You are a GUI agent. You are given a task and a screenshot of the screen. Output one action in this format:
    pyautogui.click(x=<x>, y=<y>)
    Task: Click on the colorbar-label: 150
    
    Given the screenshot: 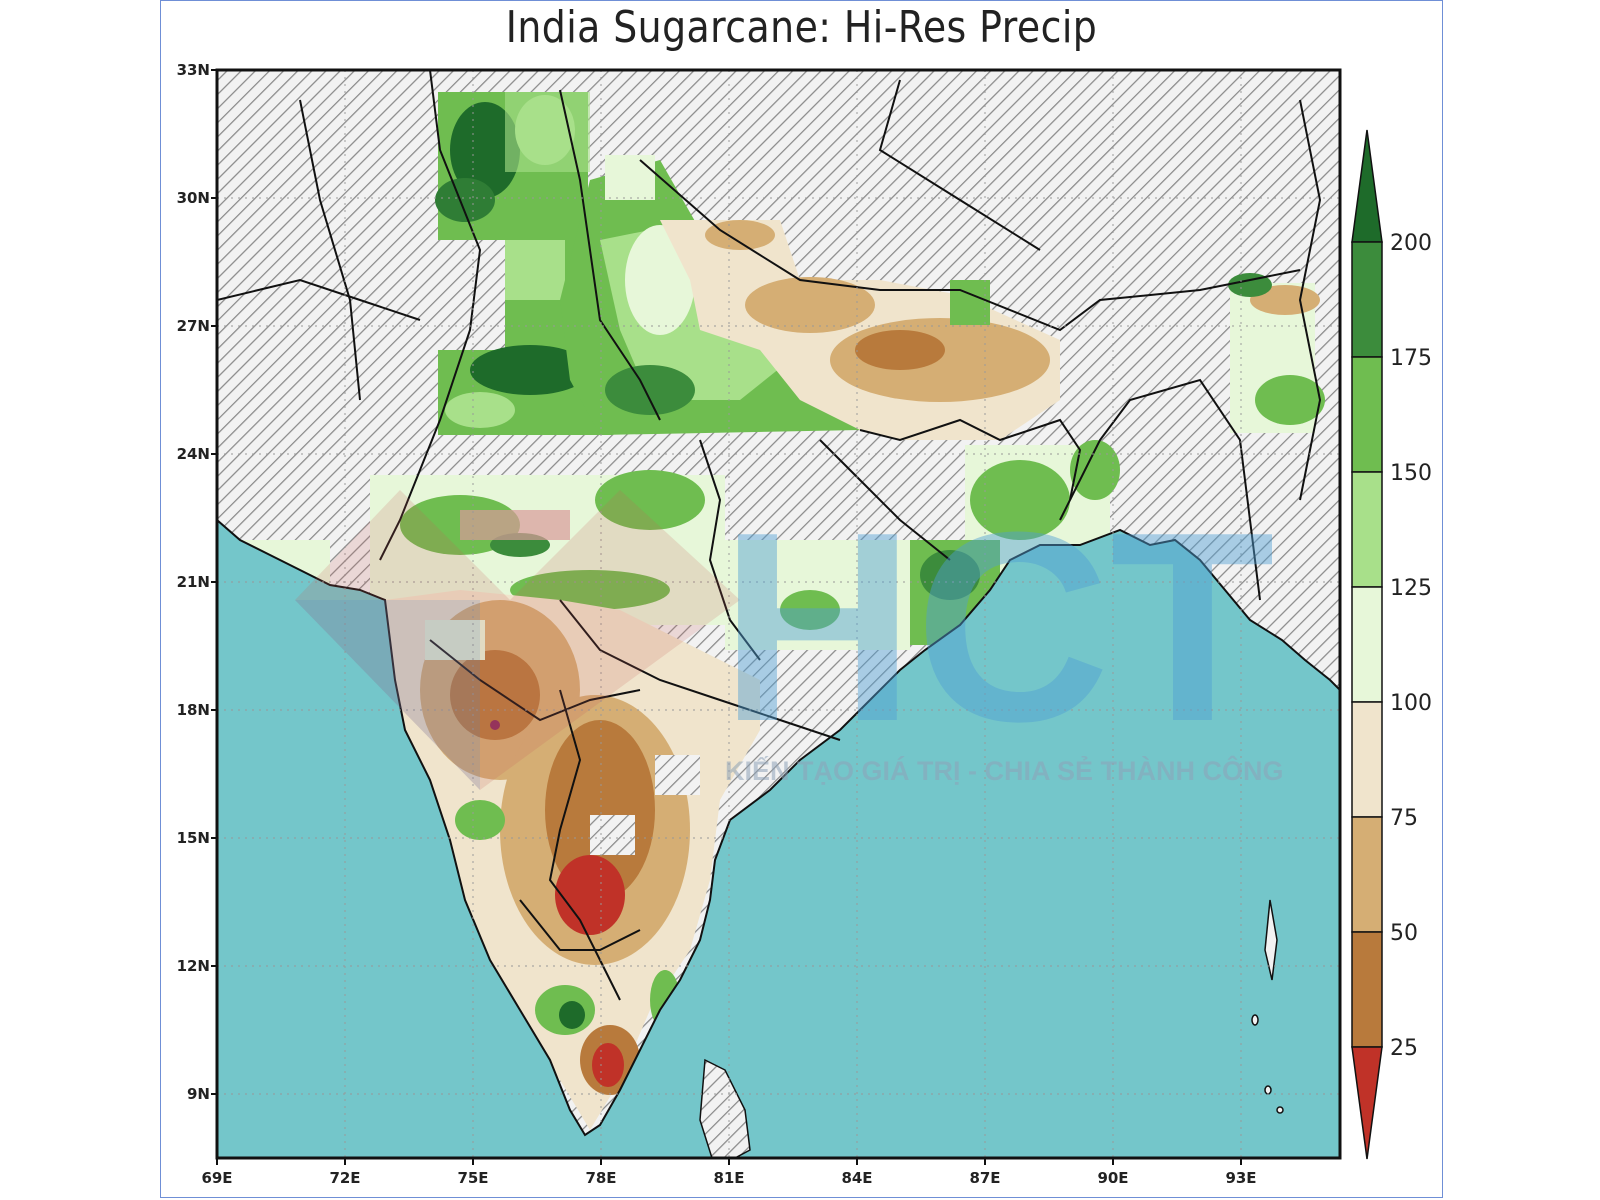 What is the action you would take?
    pyautogui.click(x=1411, y=473)
    